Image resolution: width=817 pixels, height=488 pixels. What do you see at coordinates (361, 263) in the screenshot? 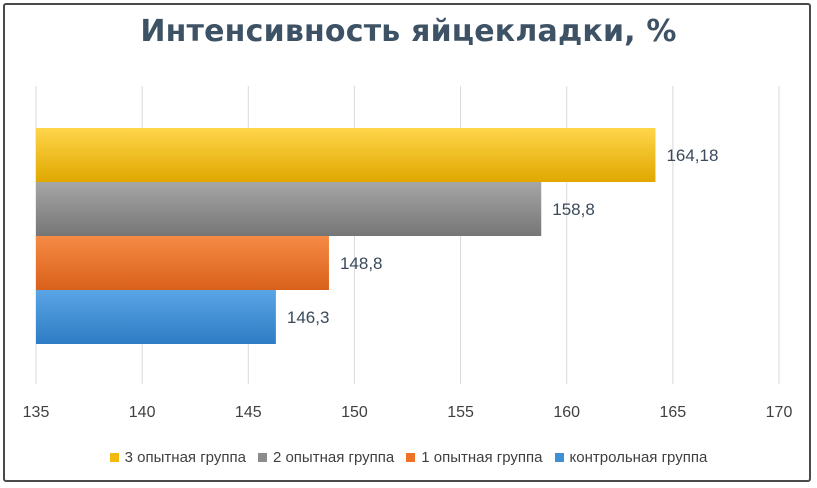
I see `data-label: 148,8` at bounding box center [361, 263].